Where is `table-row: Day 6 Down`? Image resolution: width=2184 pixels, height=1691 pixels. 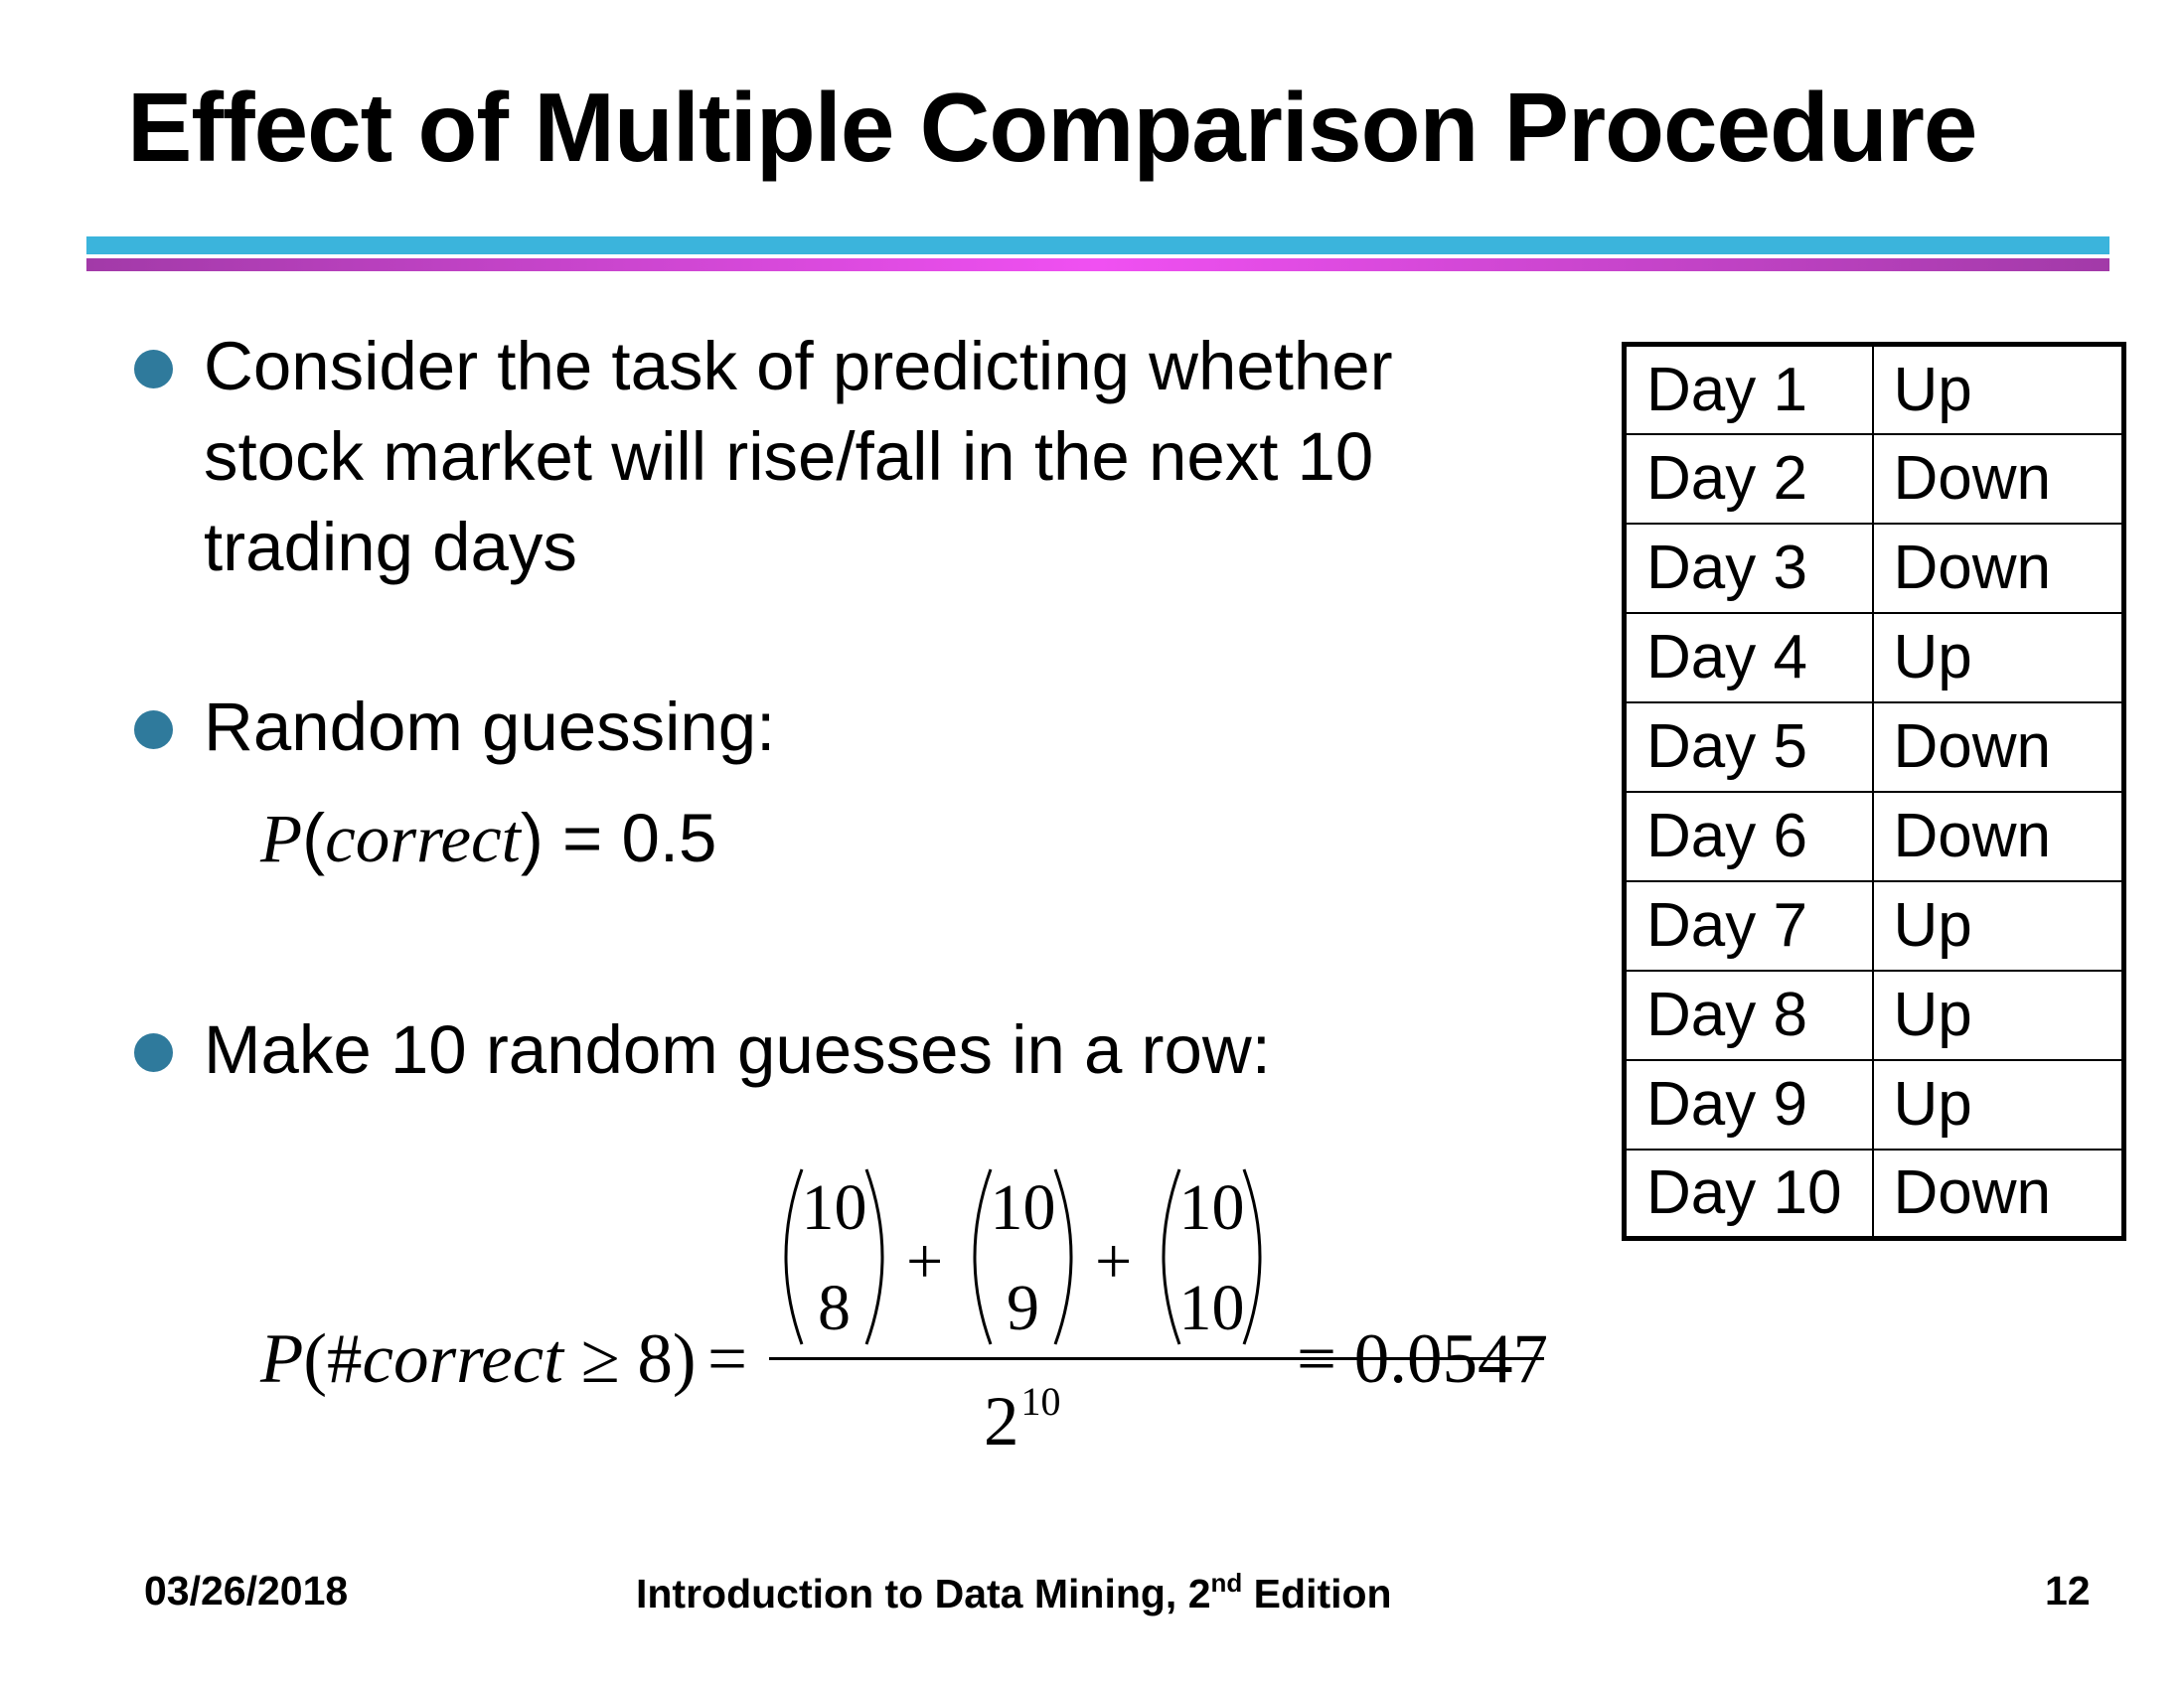
table-row: Day 6 Down is located at coordinates (1874, 836).